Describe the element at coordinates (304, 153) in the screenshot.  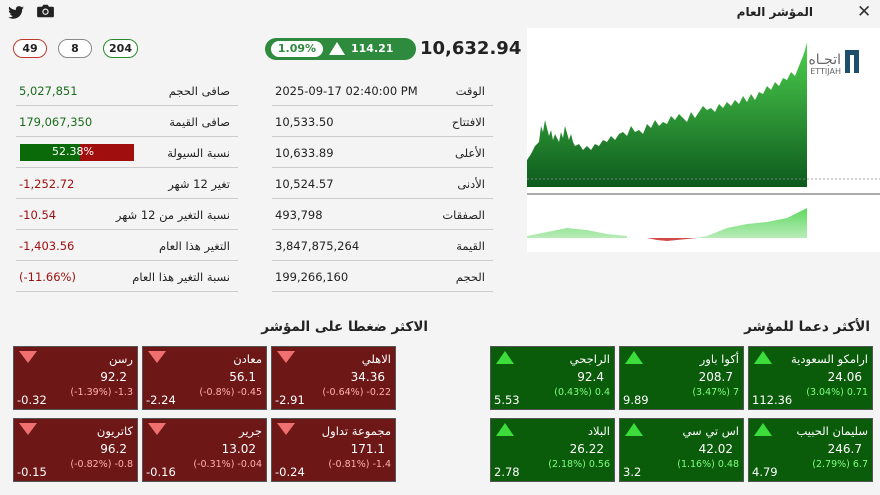
I see `stat-value: 10,633.89` at that location.